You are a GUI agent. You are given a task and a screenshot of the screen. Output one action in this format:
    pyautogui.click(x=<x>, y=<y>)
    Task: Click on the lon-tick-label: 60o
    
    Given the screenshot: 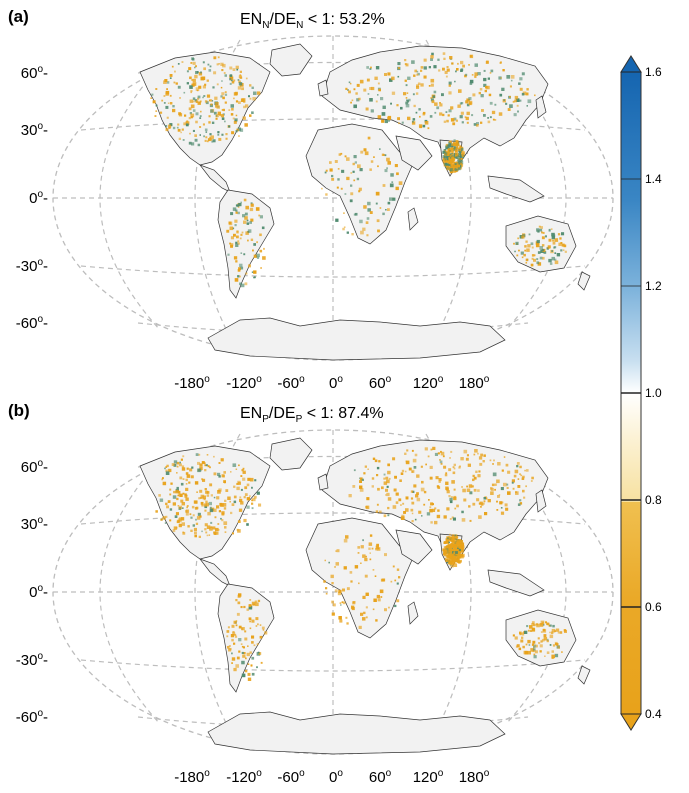 What is the action you would take?
    pyautogui.click(x=380, y=777)
    